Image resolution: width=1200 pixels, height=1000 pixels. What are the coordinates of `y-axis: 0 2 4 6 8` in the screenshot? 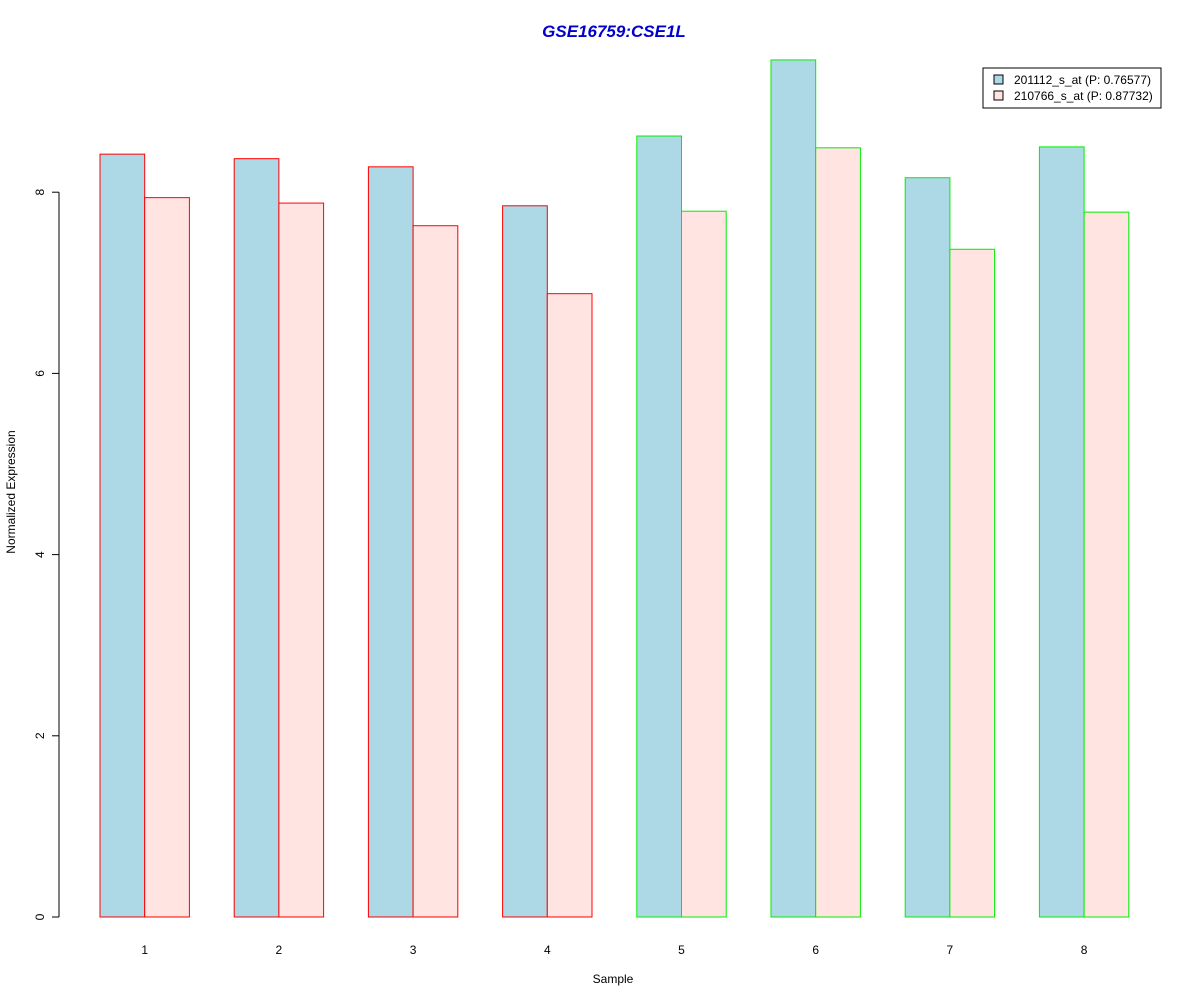 It's located at (46, 554).